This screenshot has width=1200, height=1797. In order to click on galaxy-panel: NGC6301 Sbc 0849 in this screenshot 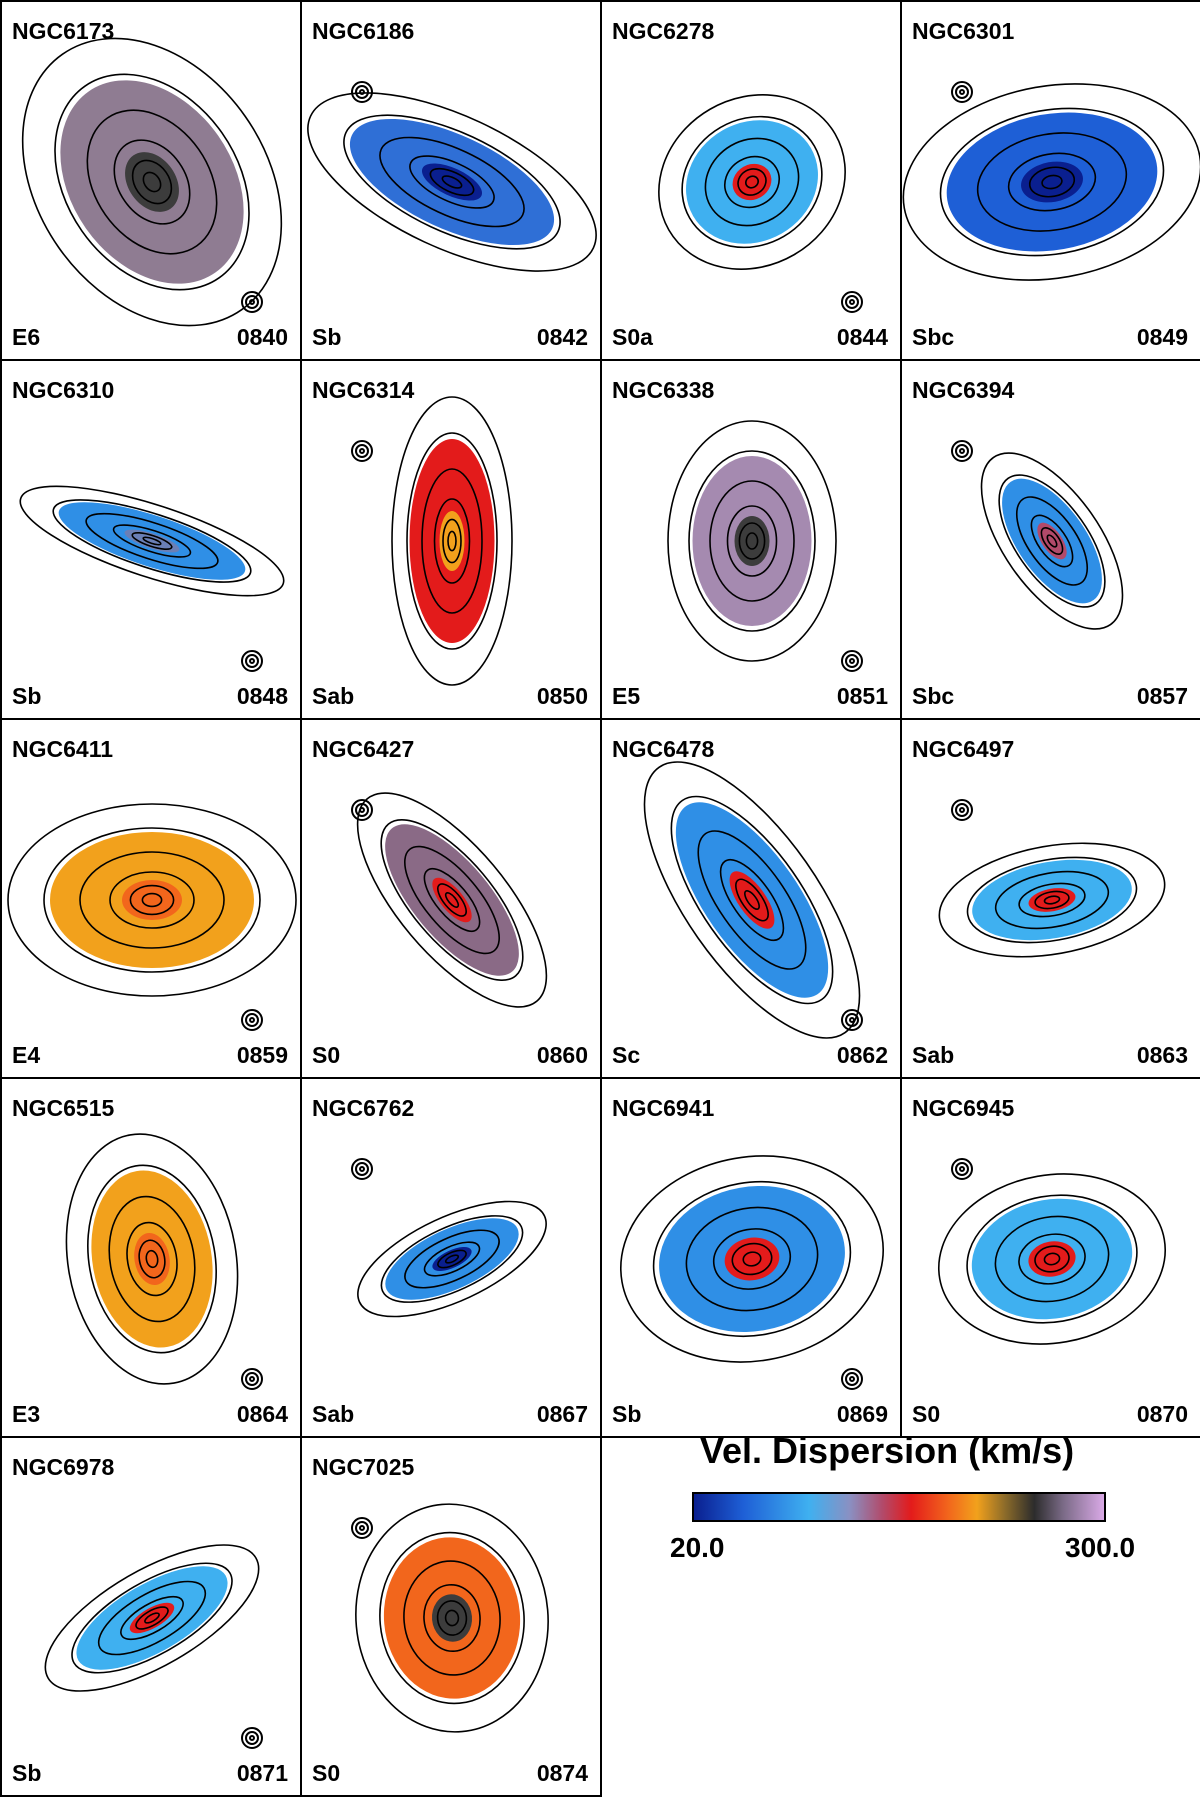, I will do `click(1050, 180)`.